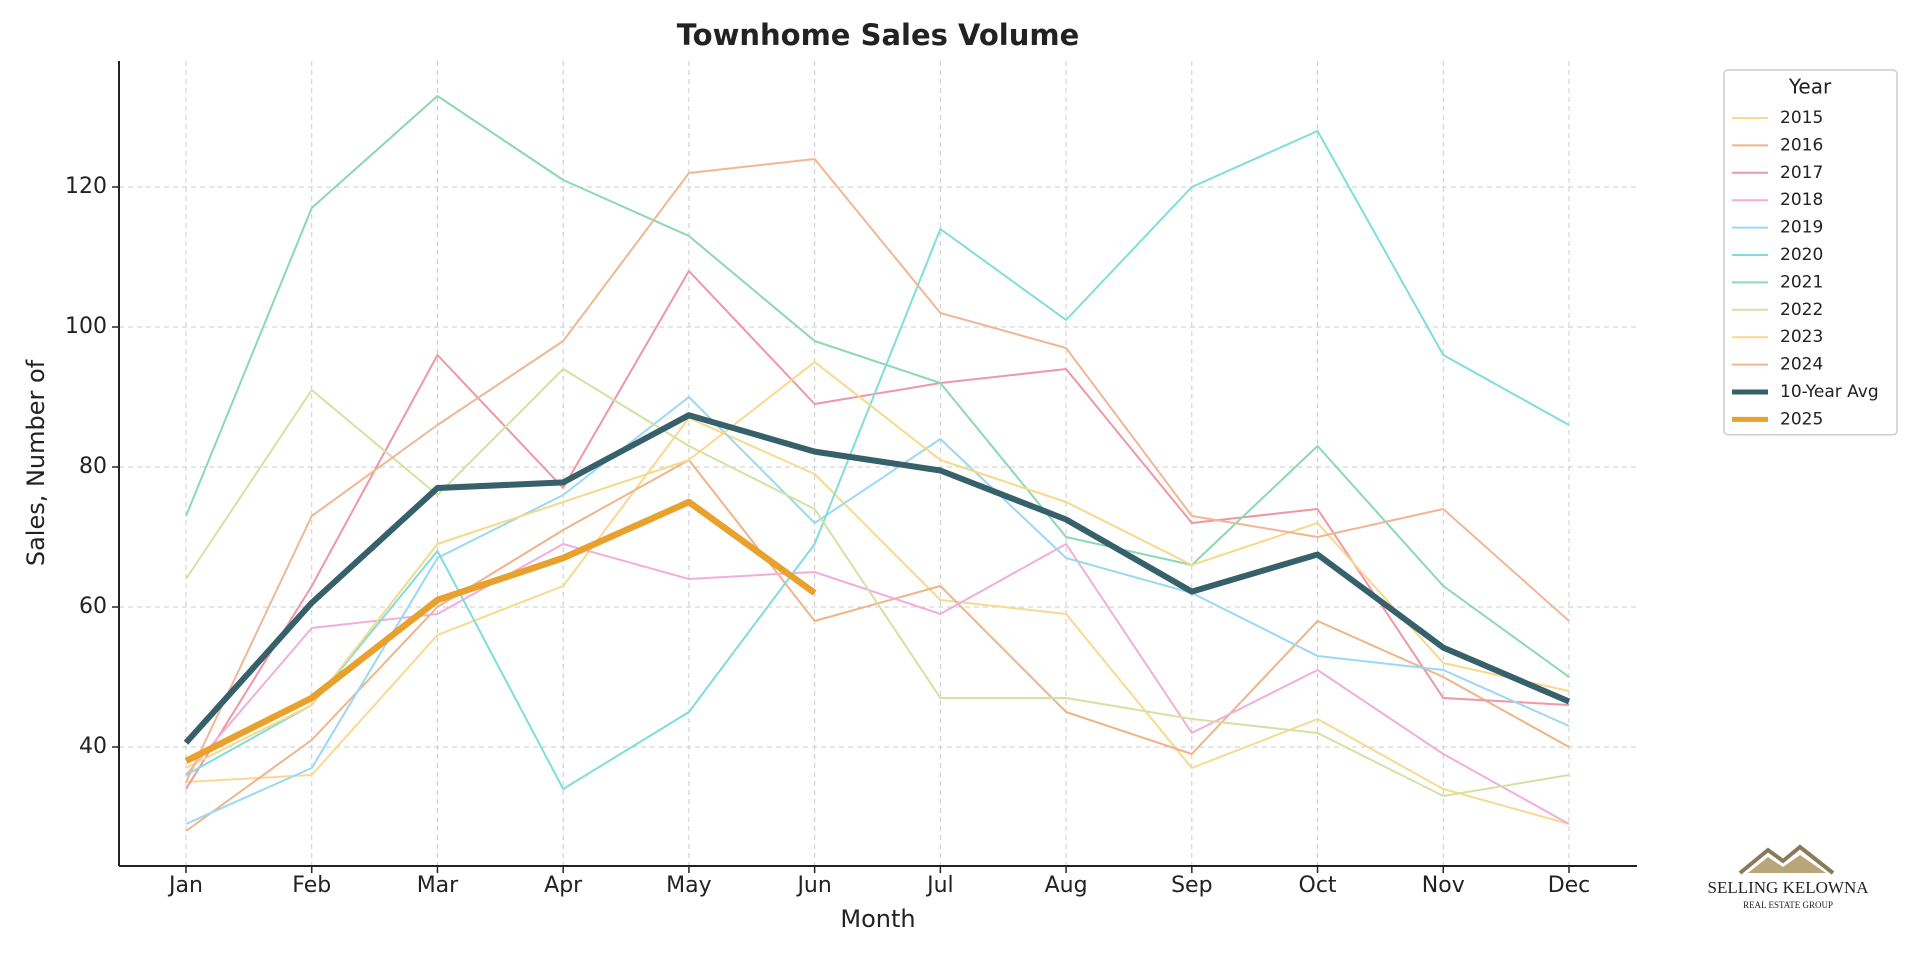  What do you see at coordinates (1829, 392) in the screenshot?
I see `legend-label: 10-Year Avg` at bounding box center [1829, 392].